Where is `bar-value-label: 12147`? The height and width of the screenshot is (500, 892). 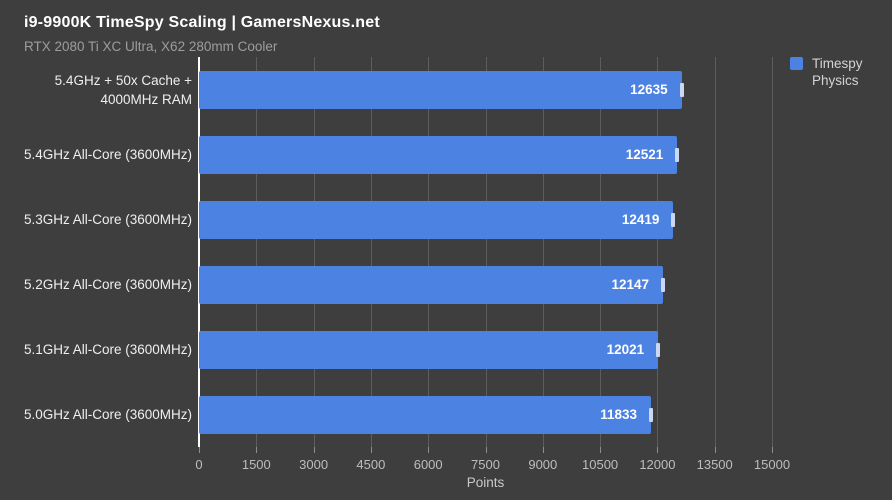 bar-value-label: 12147 is located at coordinates (630, 284).